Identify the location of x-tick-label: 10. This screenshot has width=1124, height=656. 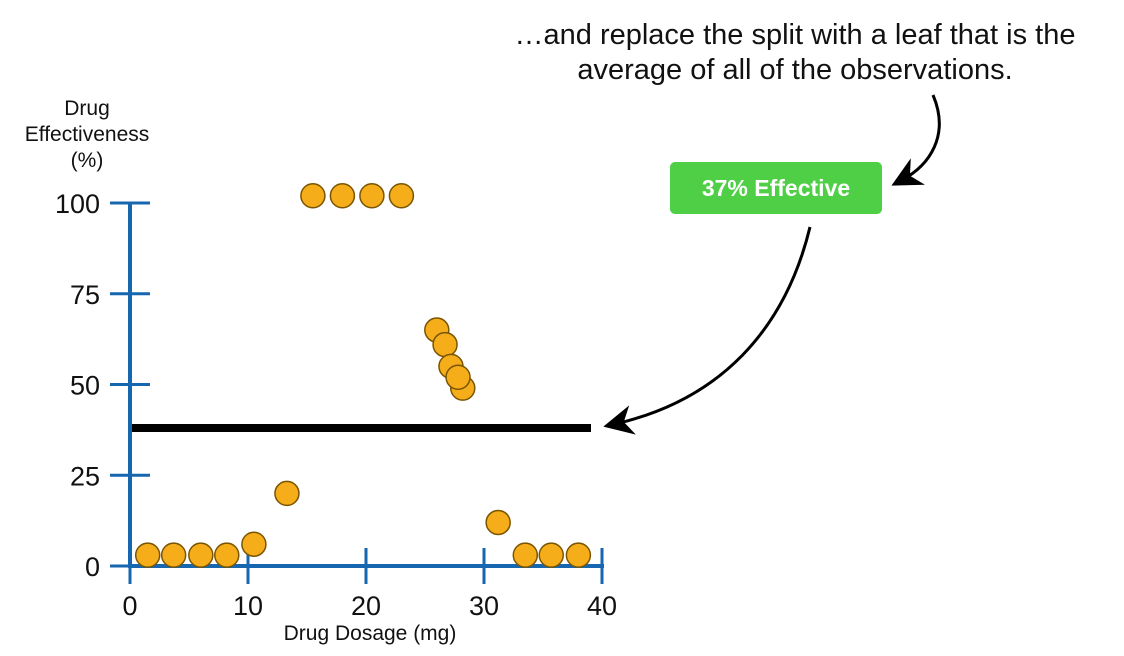
(248, 606).